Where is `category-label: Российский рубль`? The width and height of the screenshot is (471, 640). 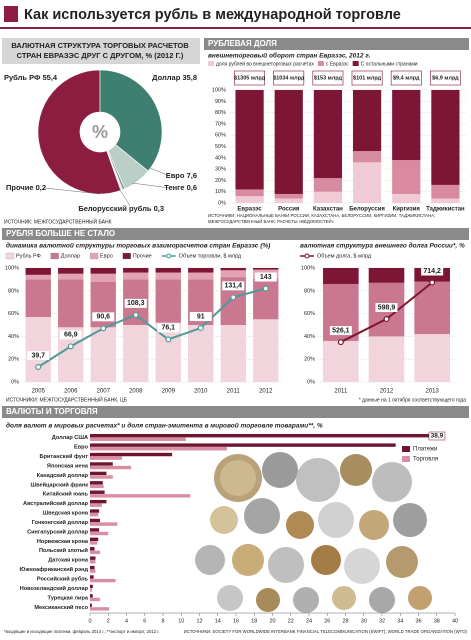
category-label: Российский рубль is located at coordinates (63, 579).